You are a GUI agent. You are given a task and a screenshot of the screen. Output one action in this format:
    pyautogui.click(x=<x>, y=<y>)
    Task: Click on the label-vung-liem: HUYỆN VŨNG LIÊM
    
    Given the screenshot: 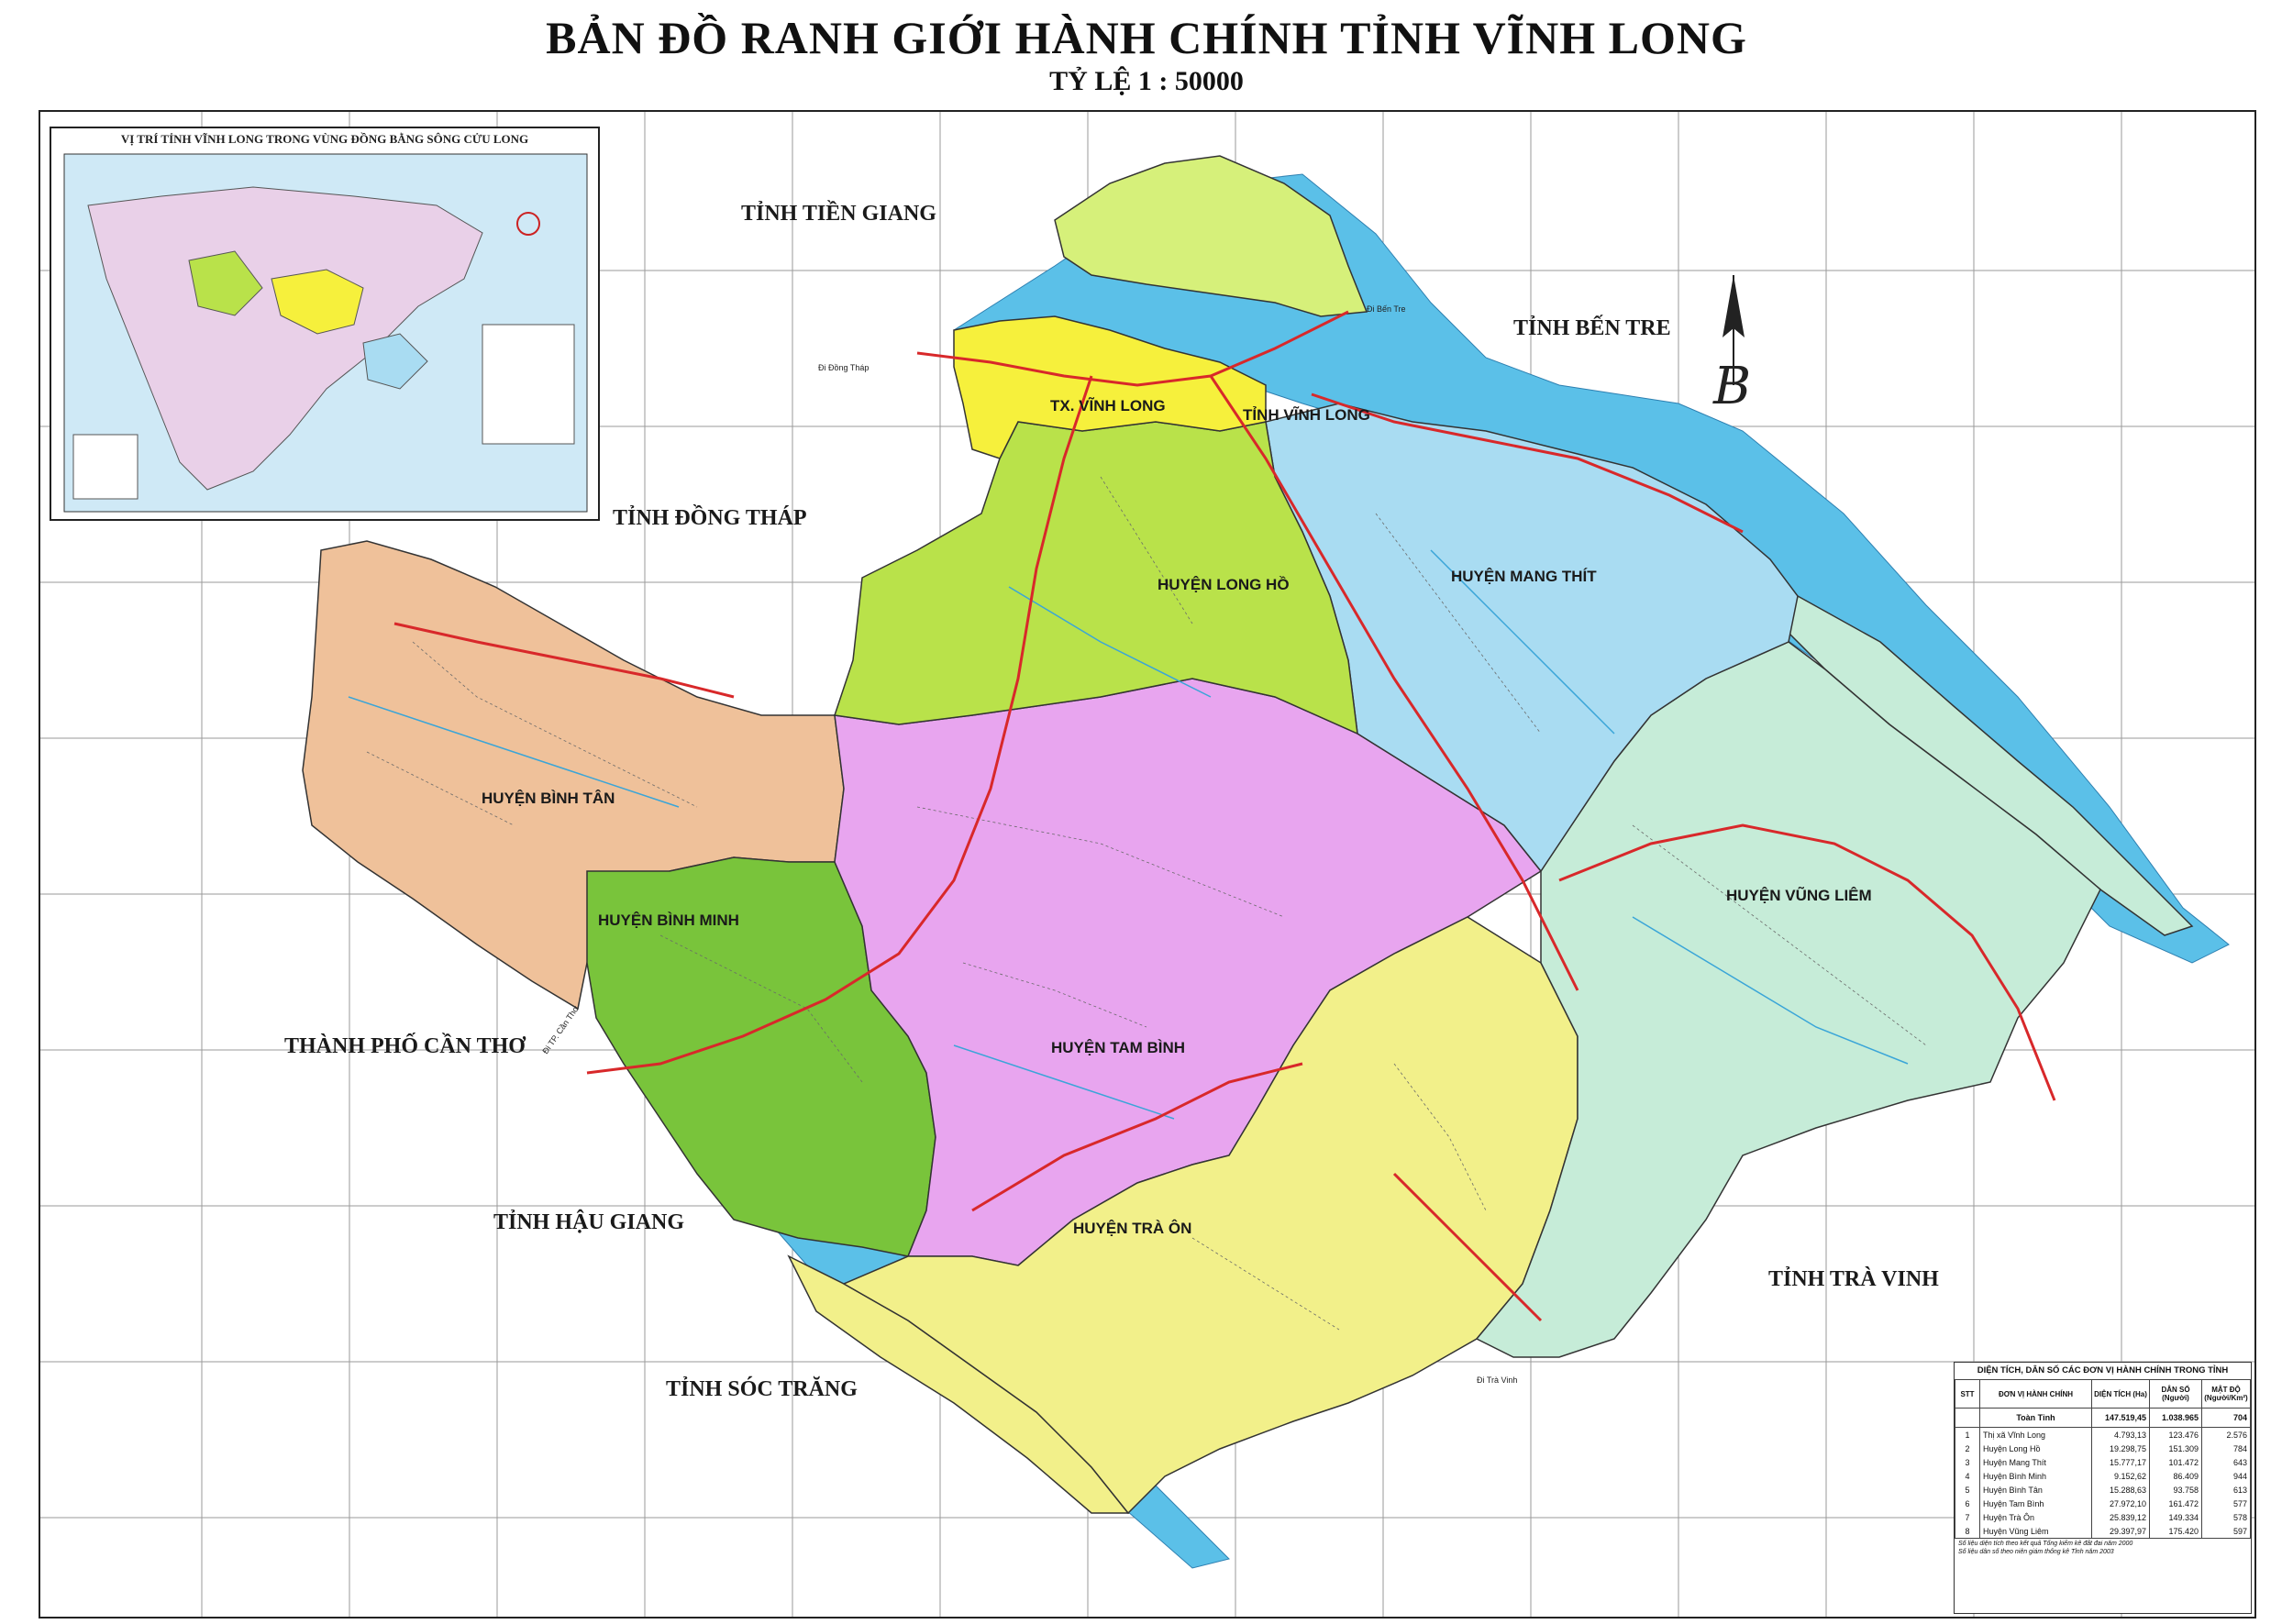 What is the action you would take?
    pyautogui.click(x=1799, y=895)
    